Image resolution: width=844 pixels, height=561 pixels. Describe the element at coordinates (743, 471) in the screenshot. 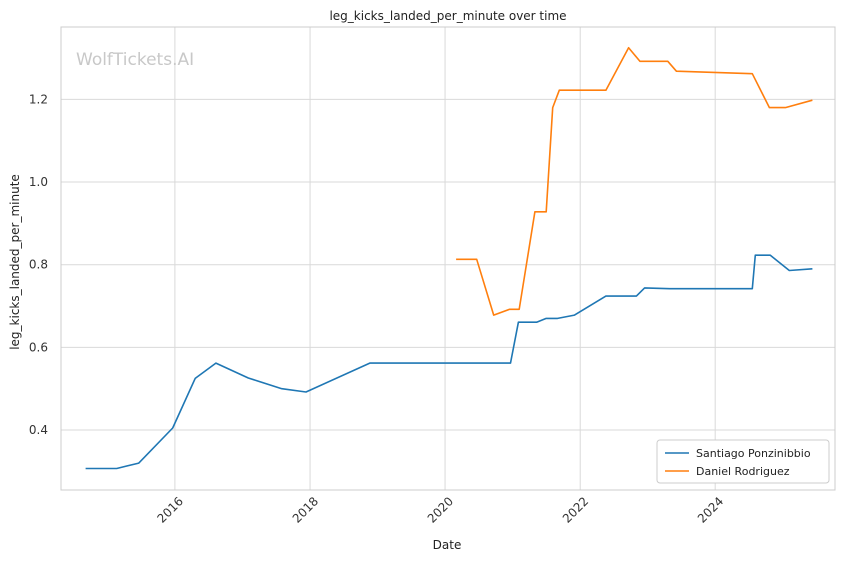

I see `legend-label-daniel: Daniel Rodriguez` at that location.